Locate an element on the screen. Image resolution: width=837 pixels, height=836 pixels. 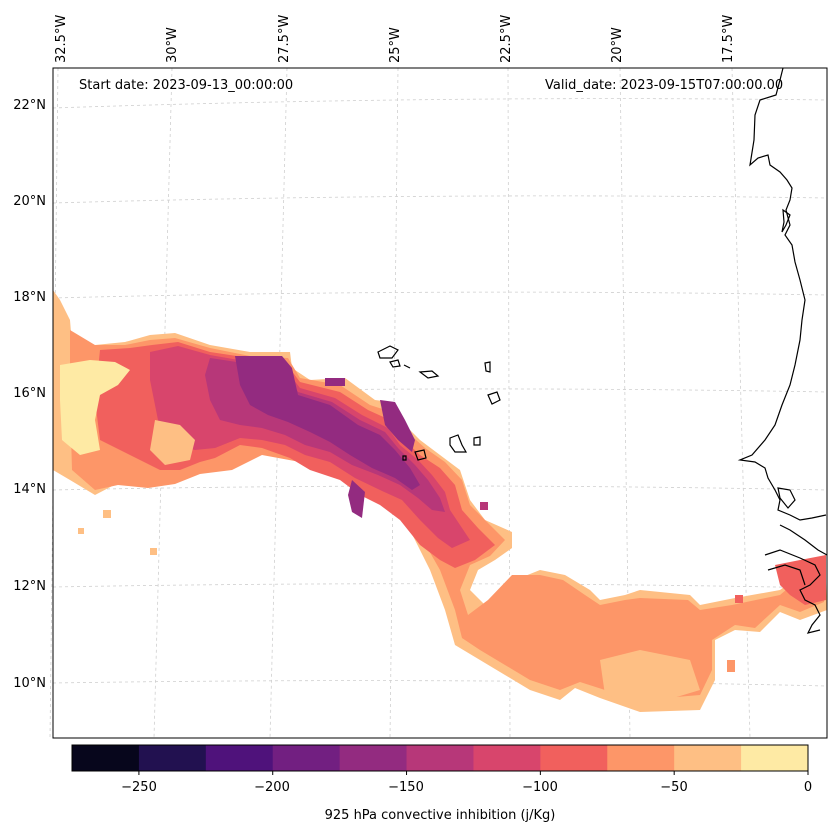
colorbar-frame is located at coordinates (440, 758).